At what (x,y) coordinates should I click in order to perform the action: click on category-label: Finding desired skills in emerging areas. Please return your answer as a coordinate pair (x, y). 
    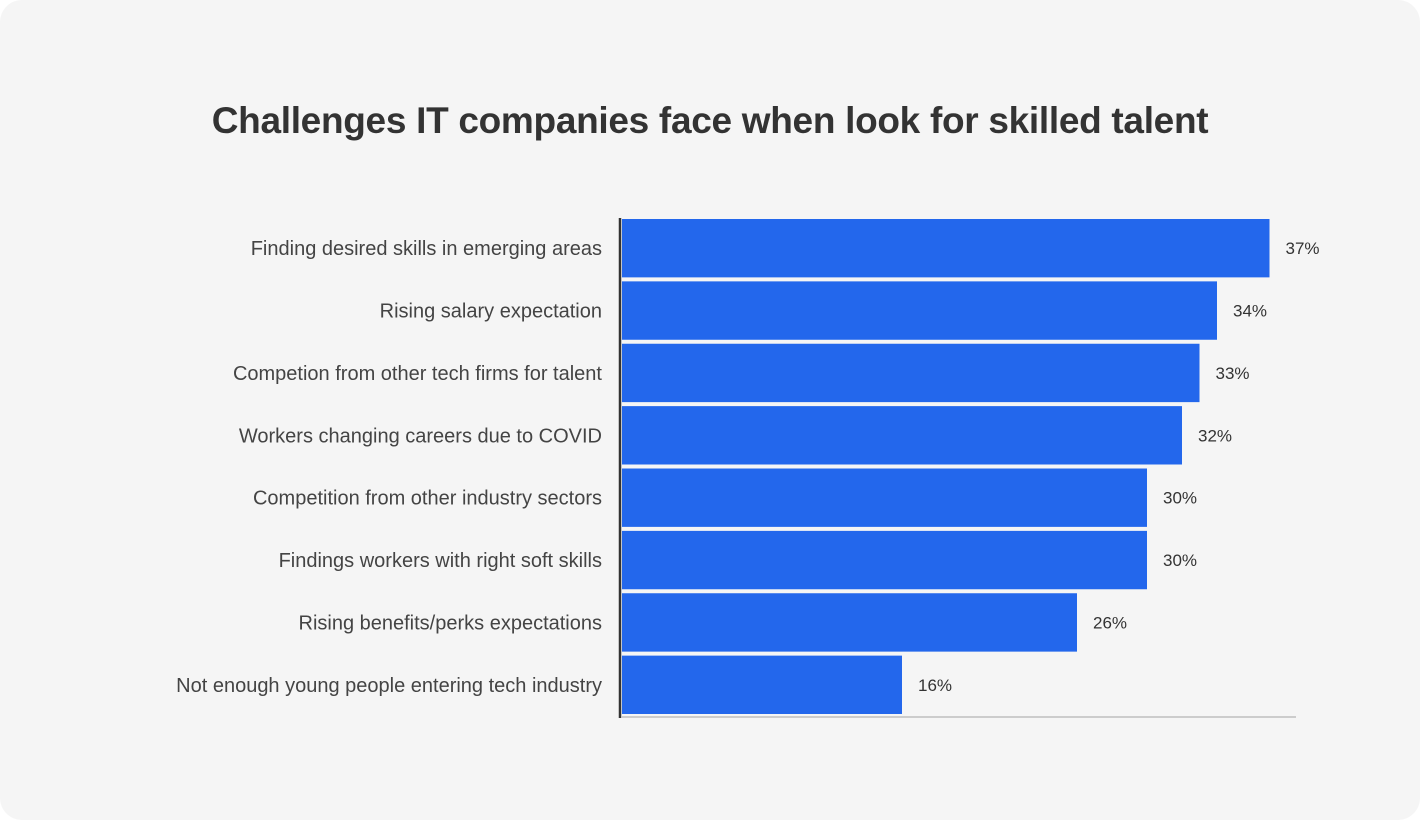
    Looking at the image, I should click on (426, 249).